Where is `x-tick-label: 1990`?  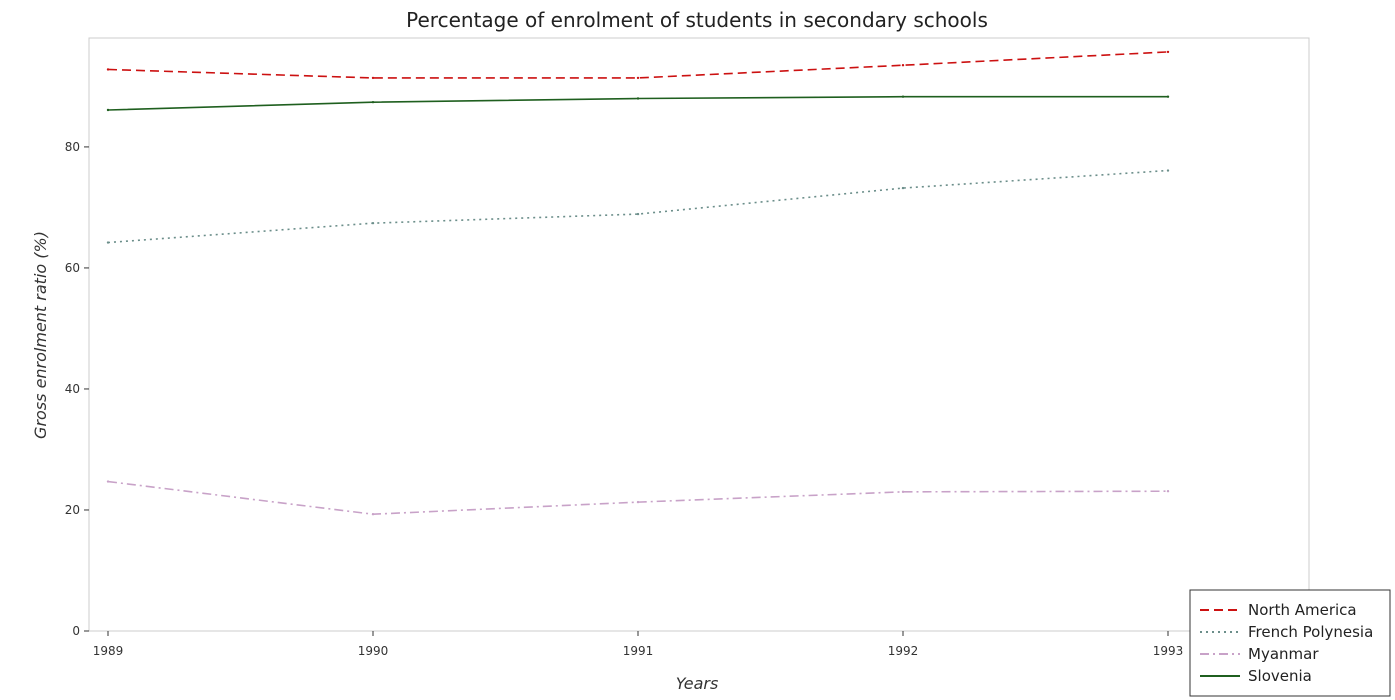
x-tick-label: 1990 is located at coordinates (373, 651).